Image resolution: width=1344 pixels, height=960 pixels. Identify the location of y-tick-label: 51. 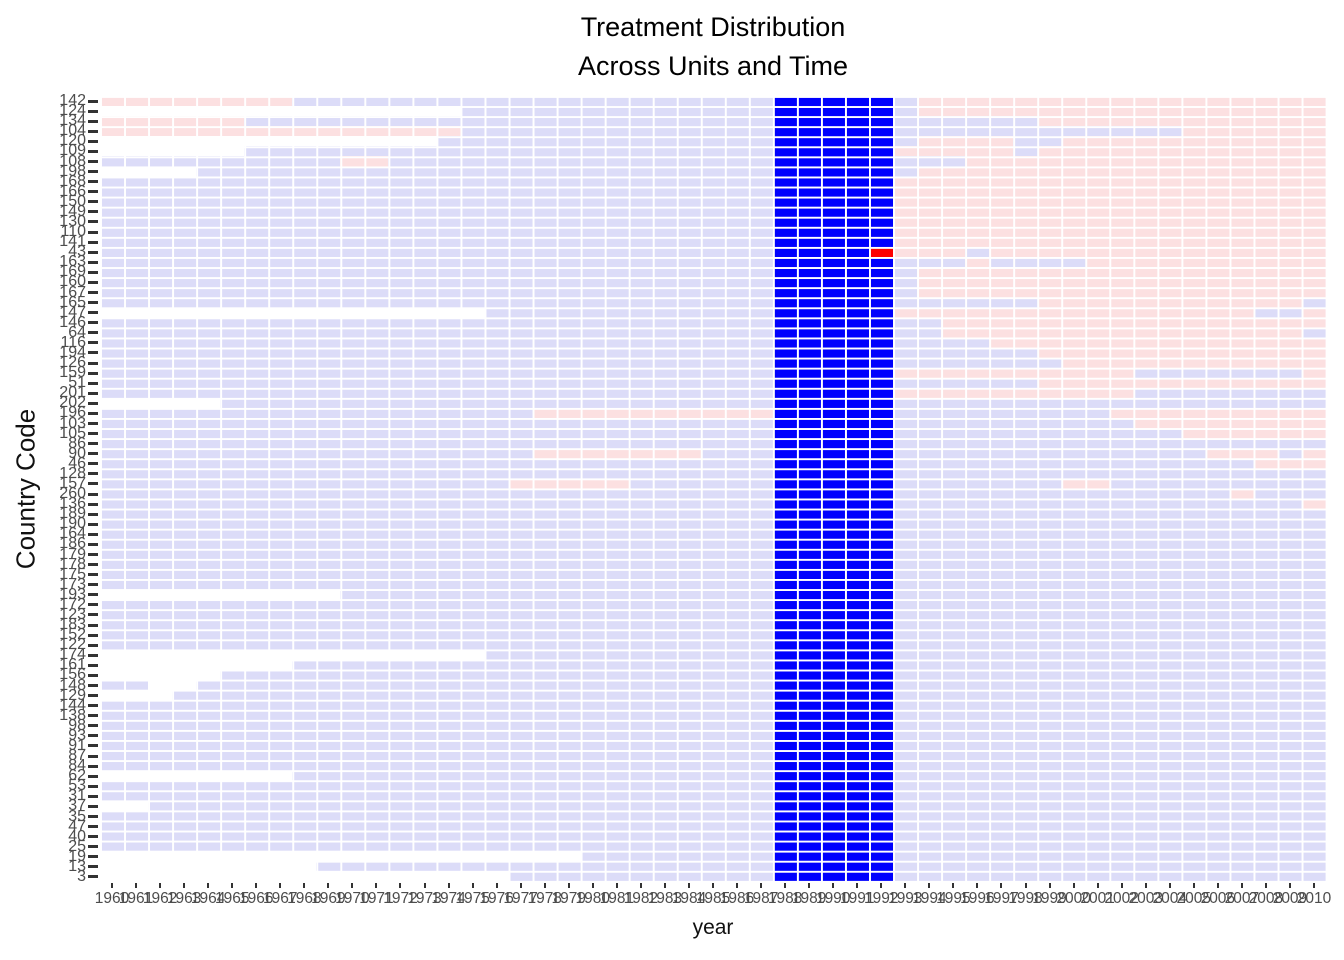
(77, 383).